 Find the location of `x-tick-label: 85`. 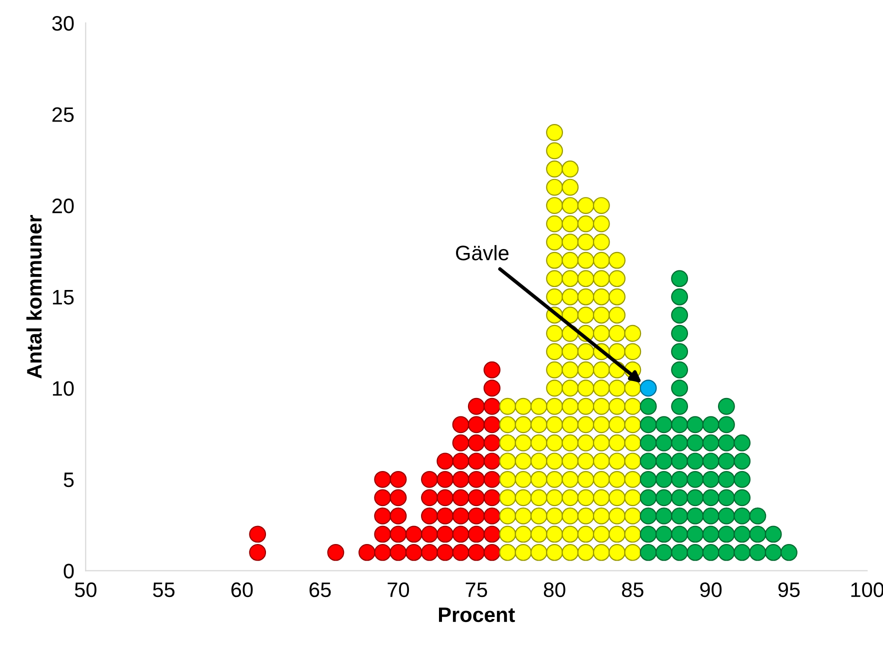

x-tick-label: 85 is located at coordinates (633, 590).